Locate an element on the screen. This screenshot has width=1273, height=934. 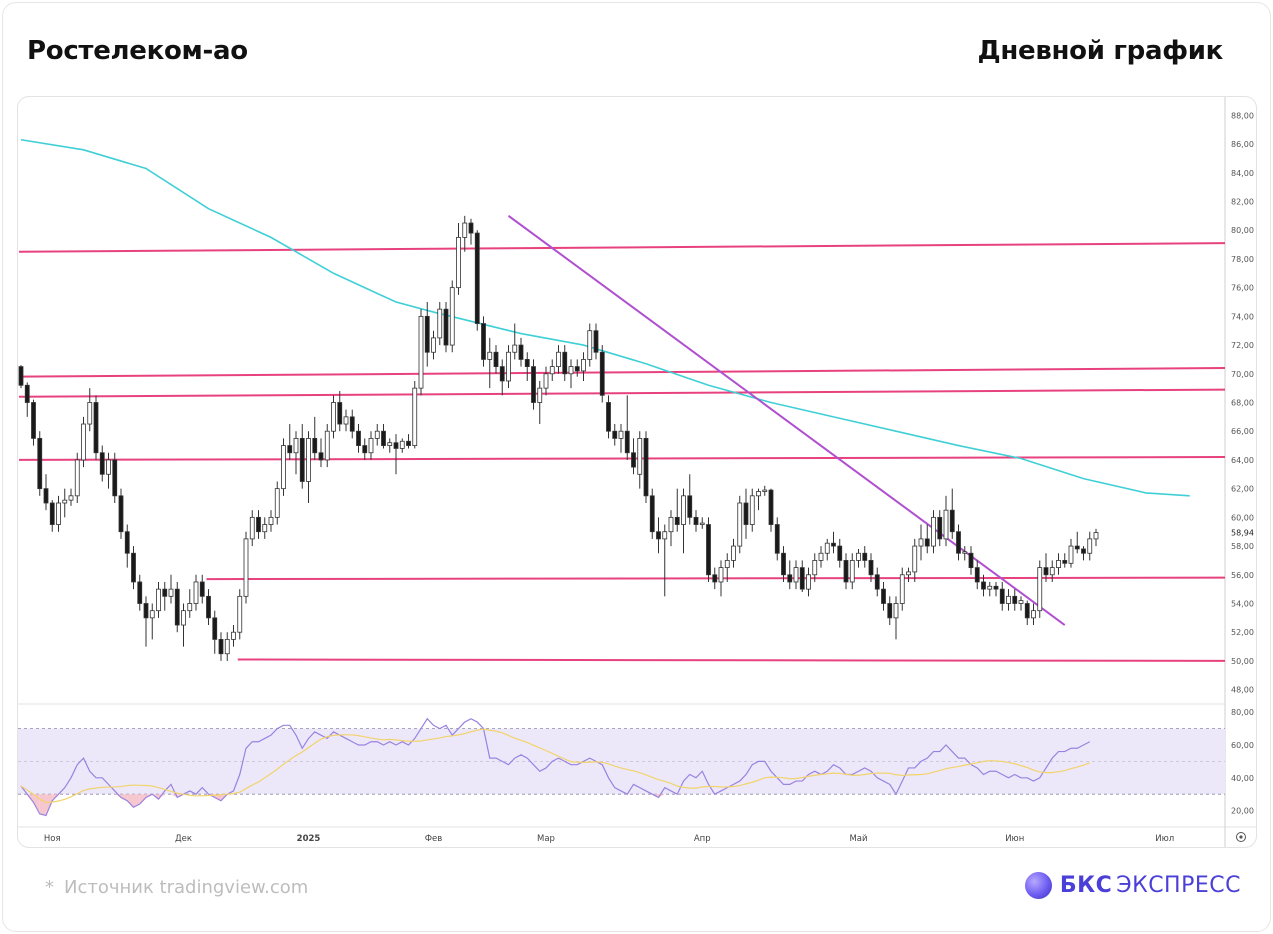
rsi-ma-line is located at coordinates (555, 766).